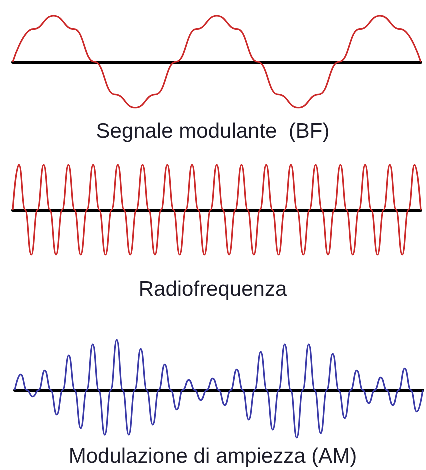 The image size is (426, 470). I want to click on x-axis-title: Radiofrequenza, so click(213, 289).